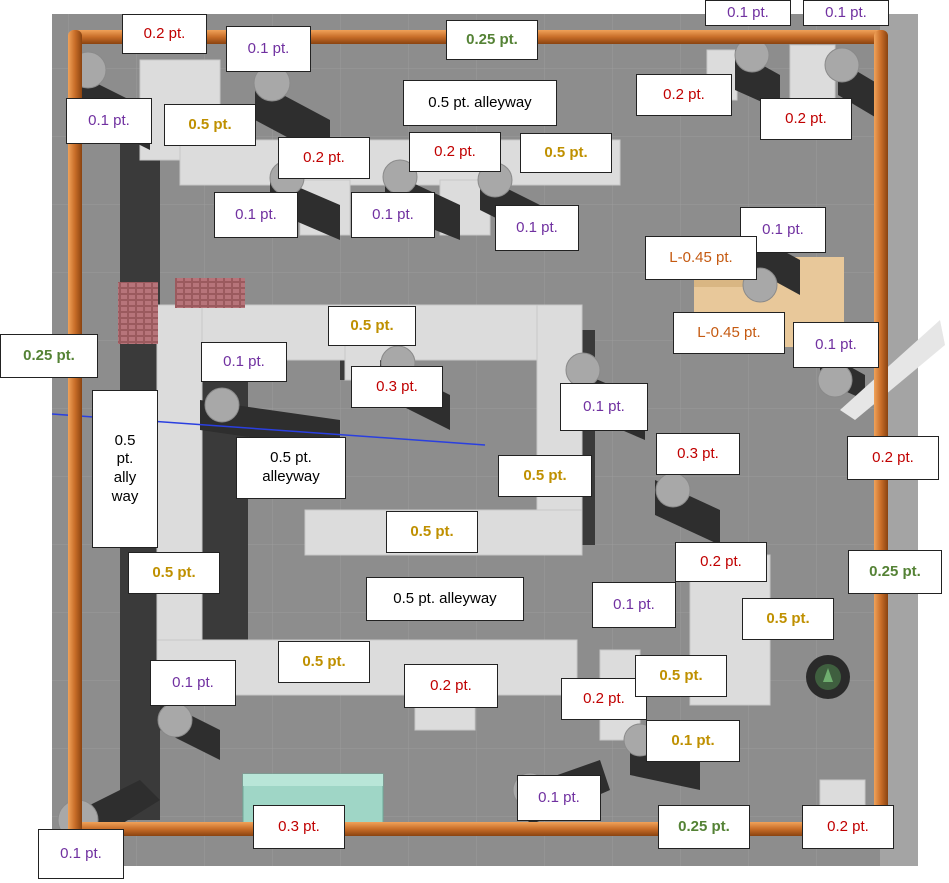 The image size is (949, 883). Describe the element at coordinates (828, 677) in the screenshot. I see `robot-marker` at that location.